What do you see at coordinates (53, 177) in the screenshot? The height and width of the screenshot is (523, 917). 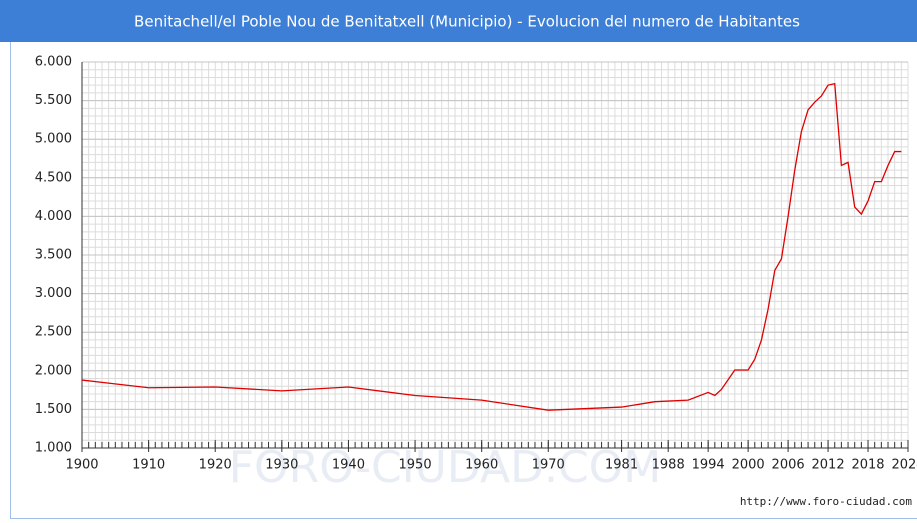 I see `y-tick-label: 4.500` at bounding box center [53, 177].